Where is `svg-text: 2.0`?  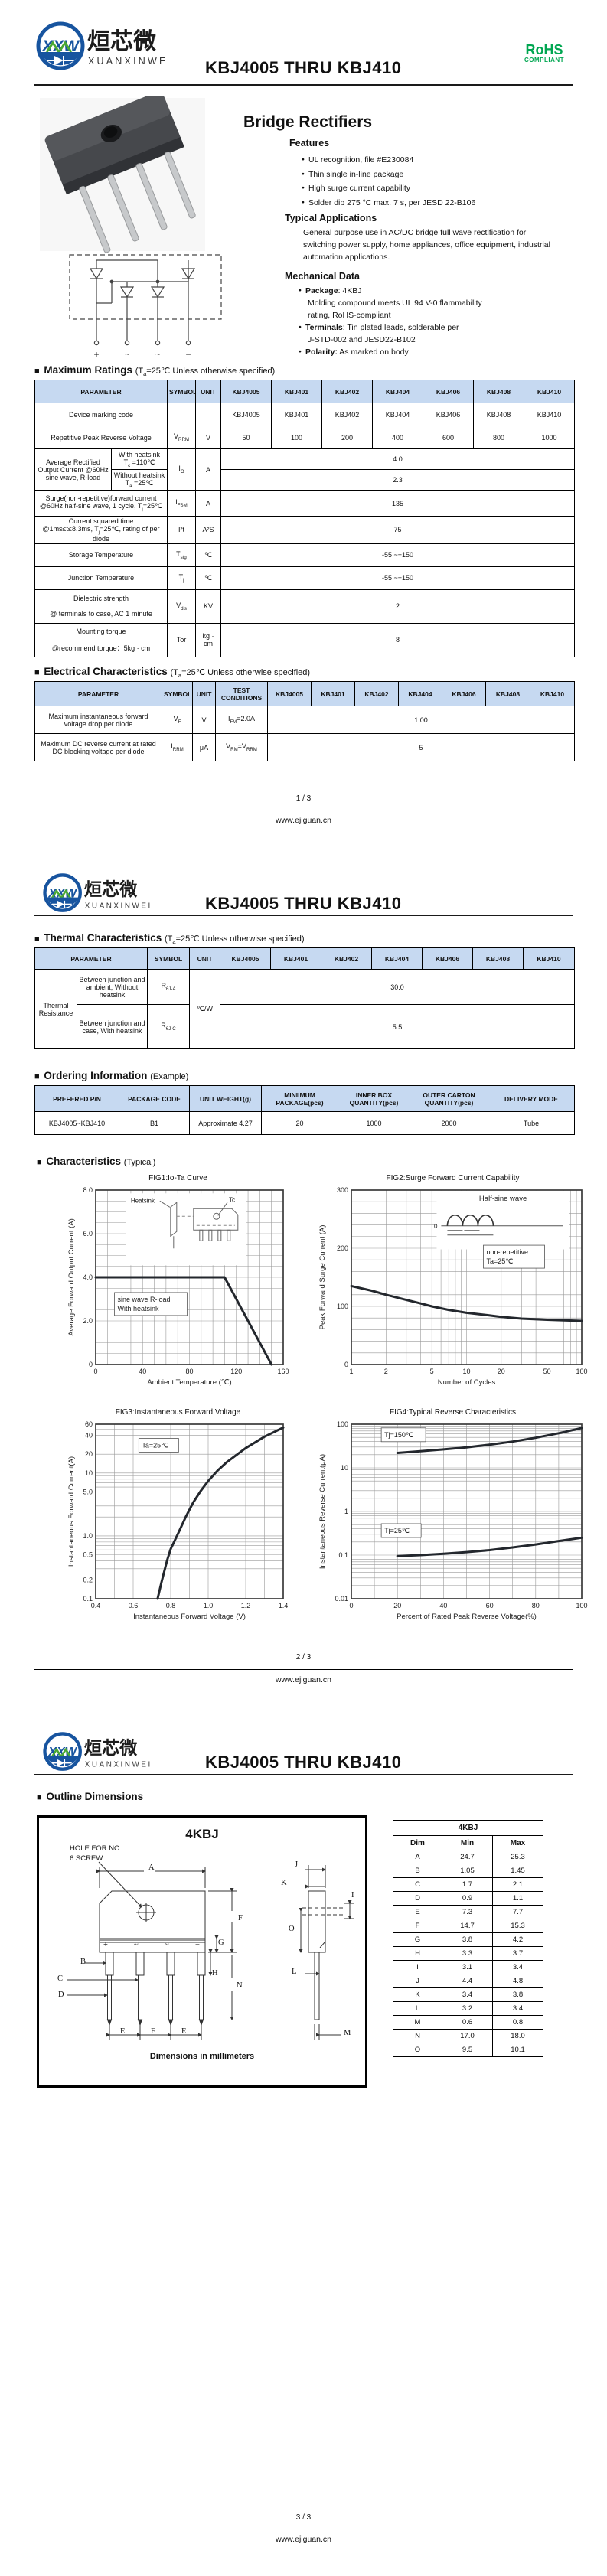 svg-text: 2.0 is located at coordinates (88, 1321).